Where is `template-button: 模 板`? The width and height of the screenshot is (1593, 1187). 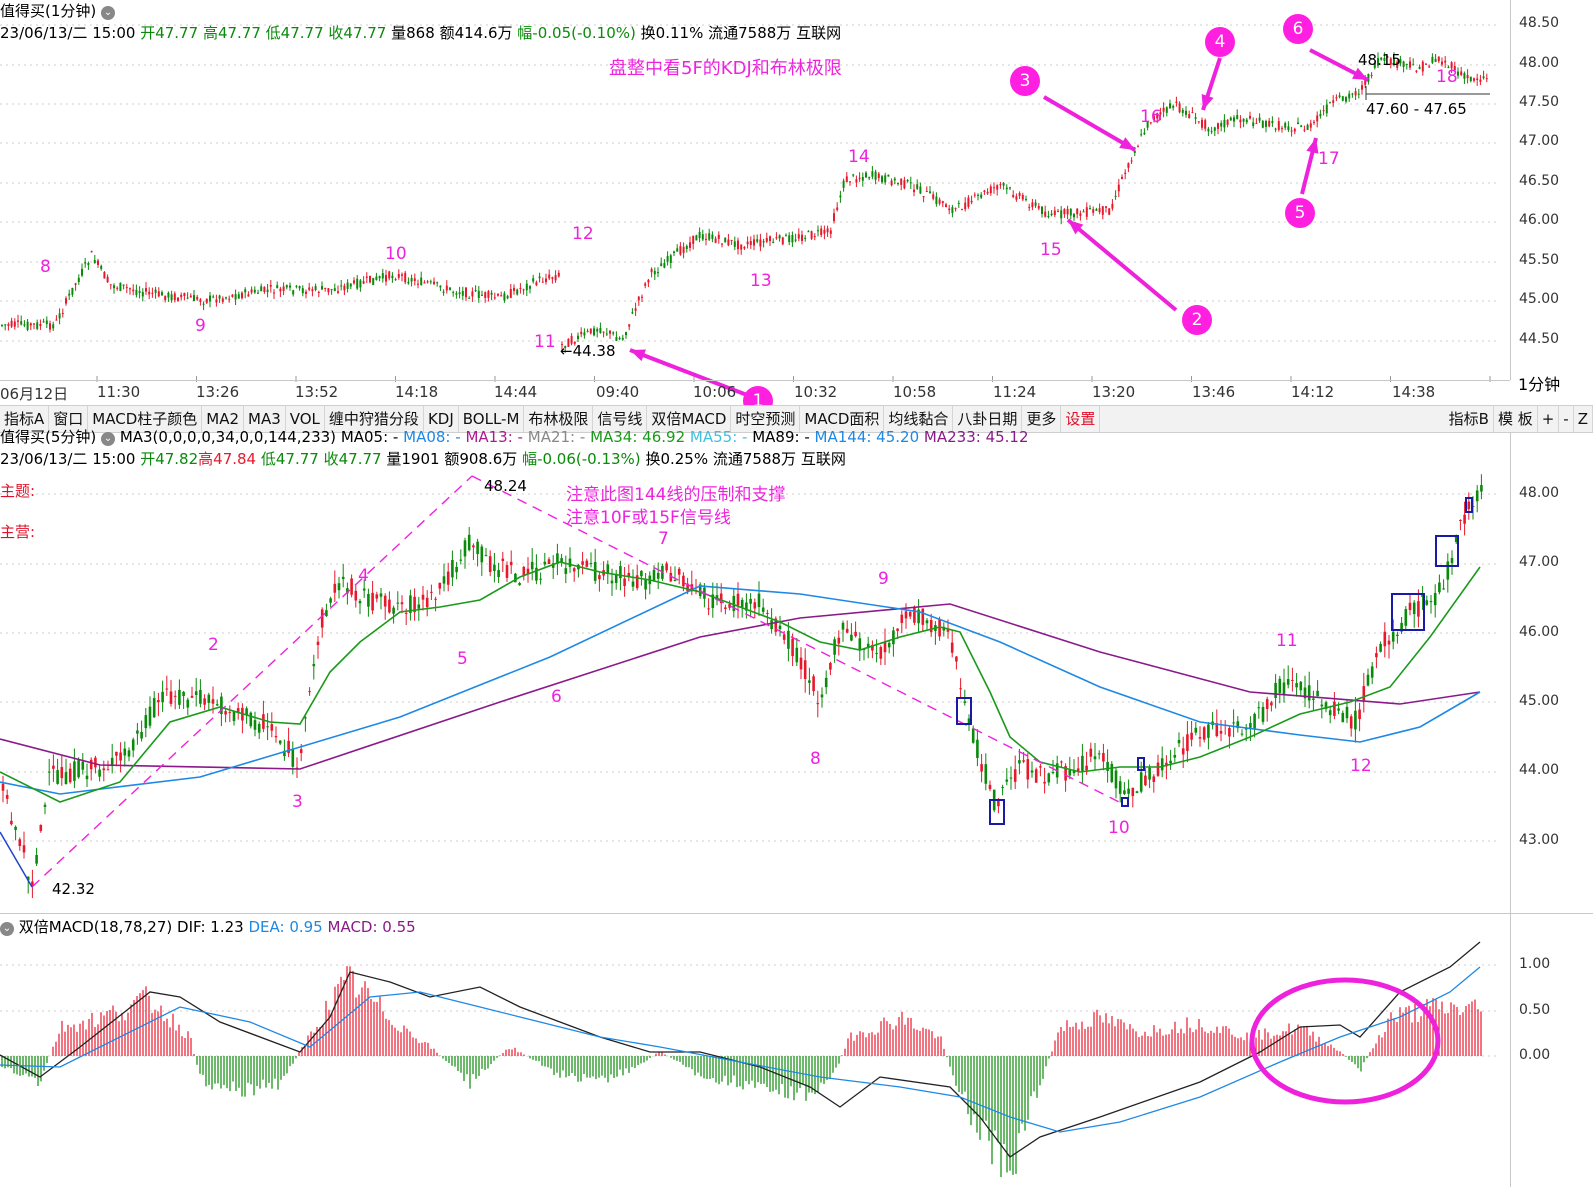
template-button: 模 板 is located at coordinates (1516, 419).